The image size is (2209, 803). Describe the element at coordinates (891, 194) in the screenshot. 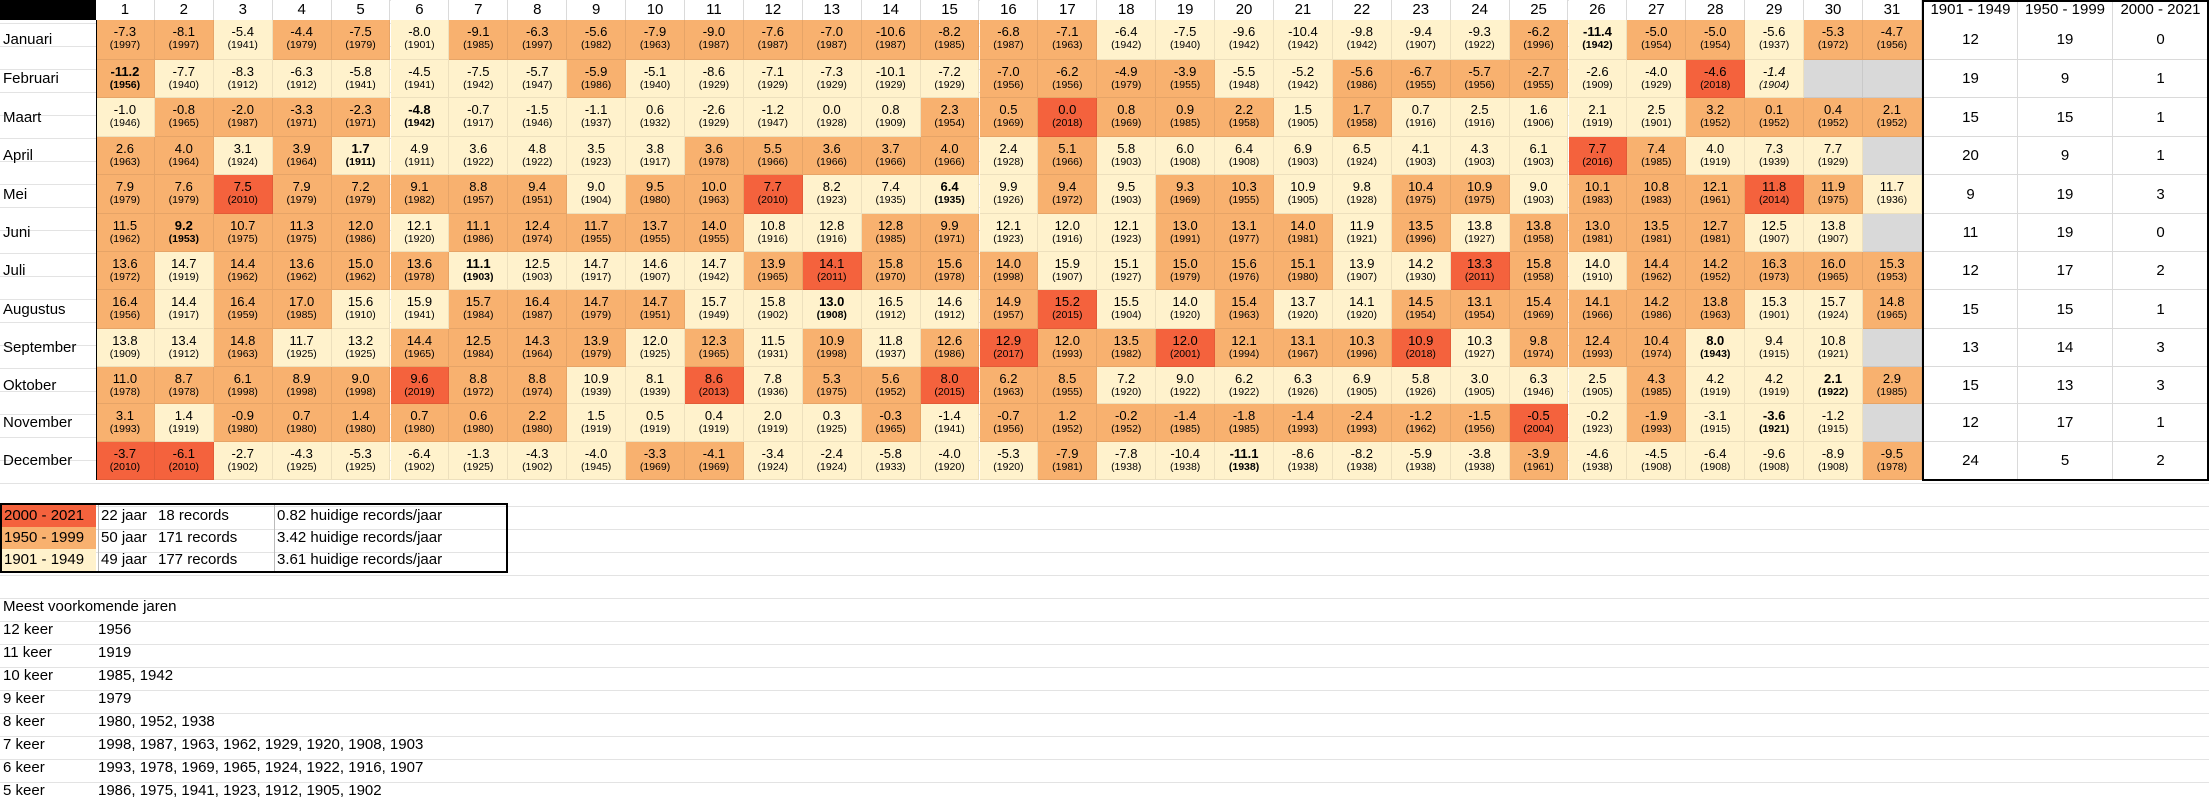

I see `record-cell: 7.4 (1935)` at that location.